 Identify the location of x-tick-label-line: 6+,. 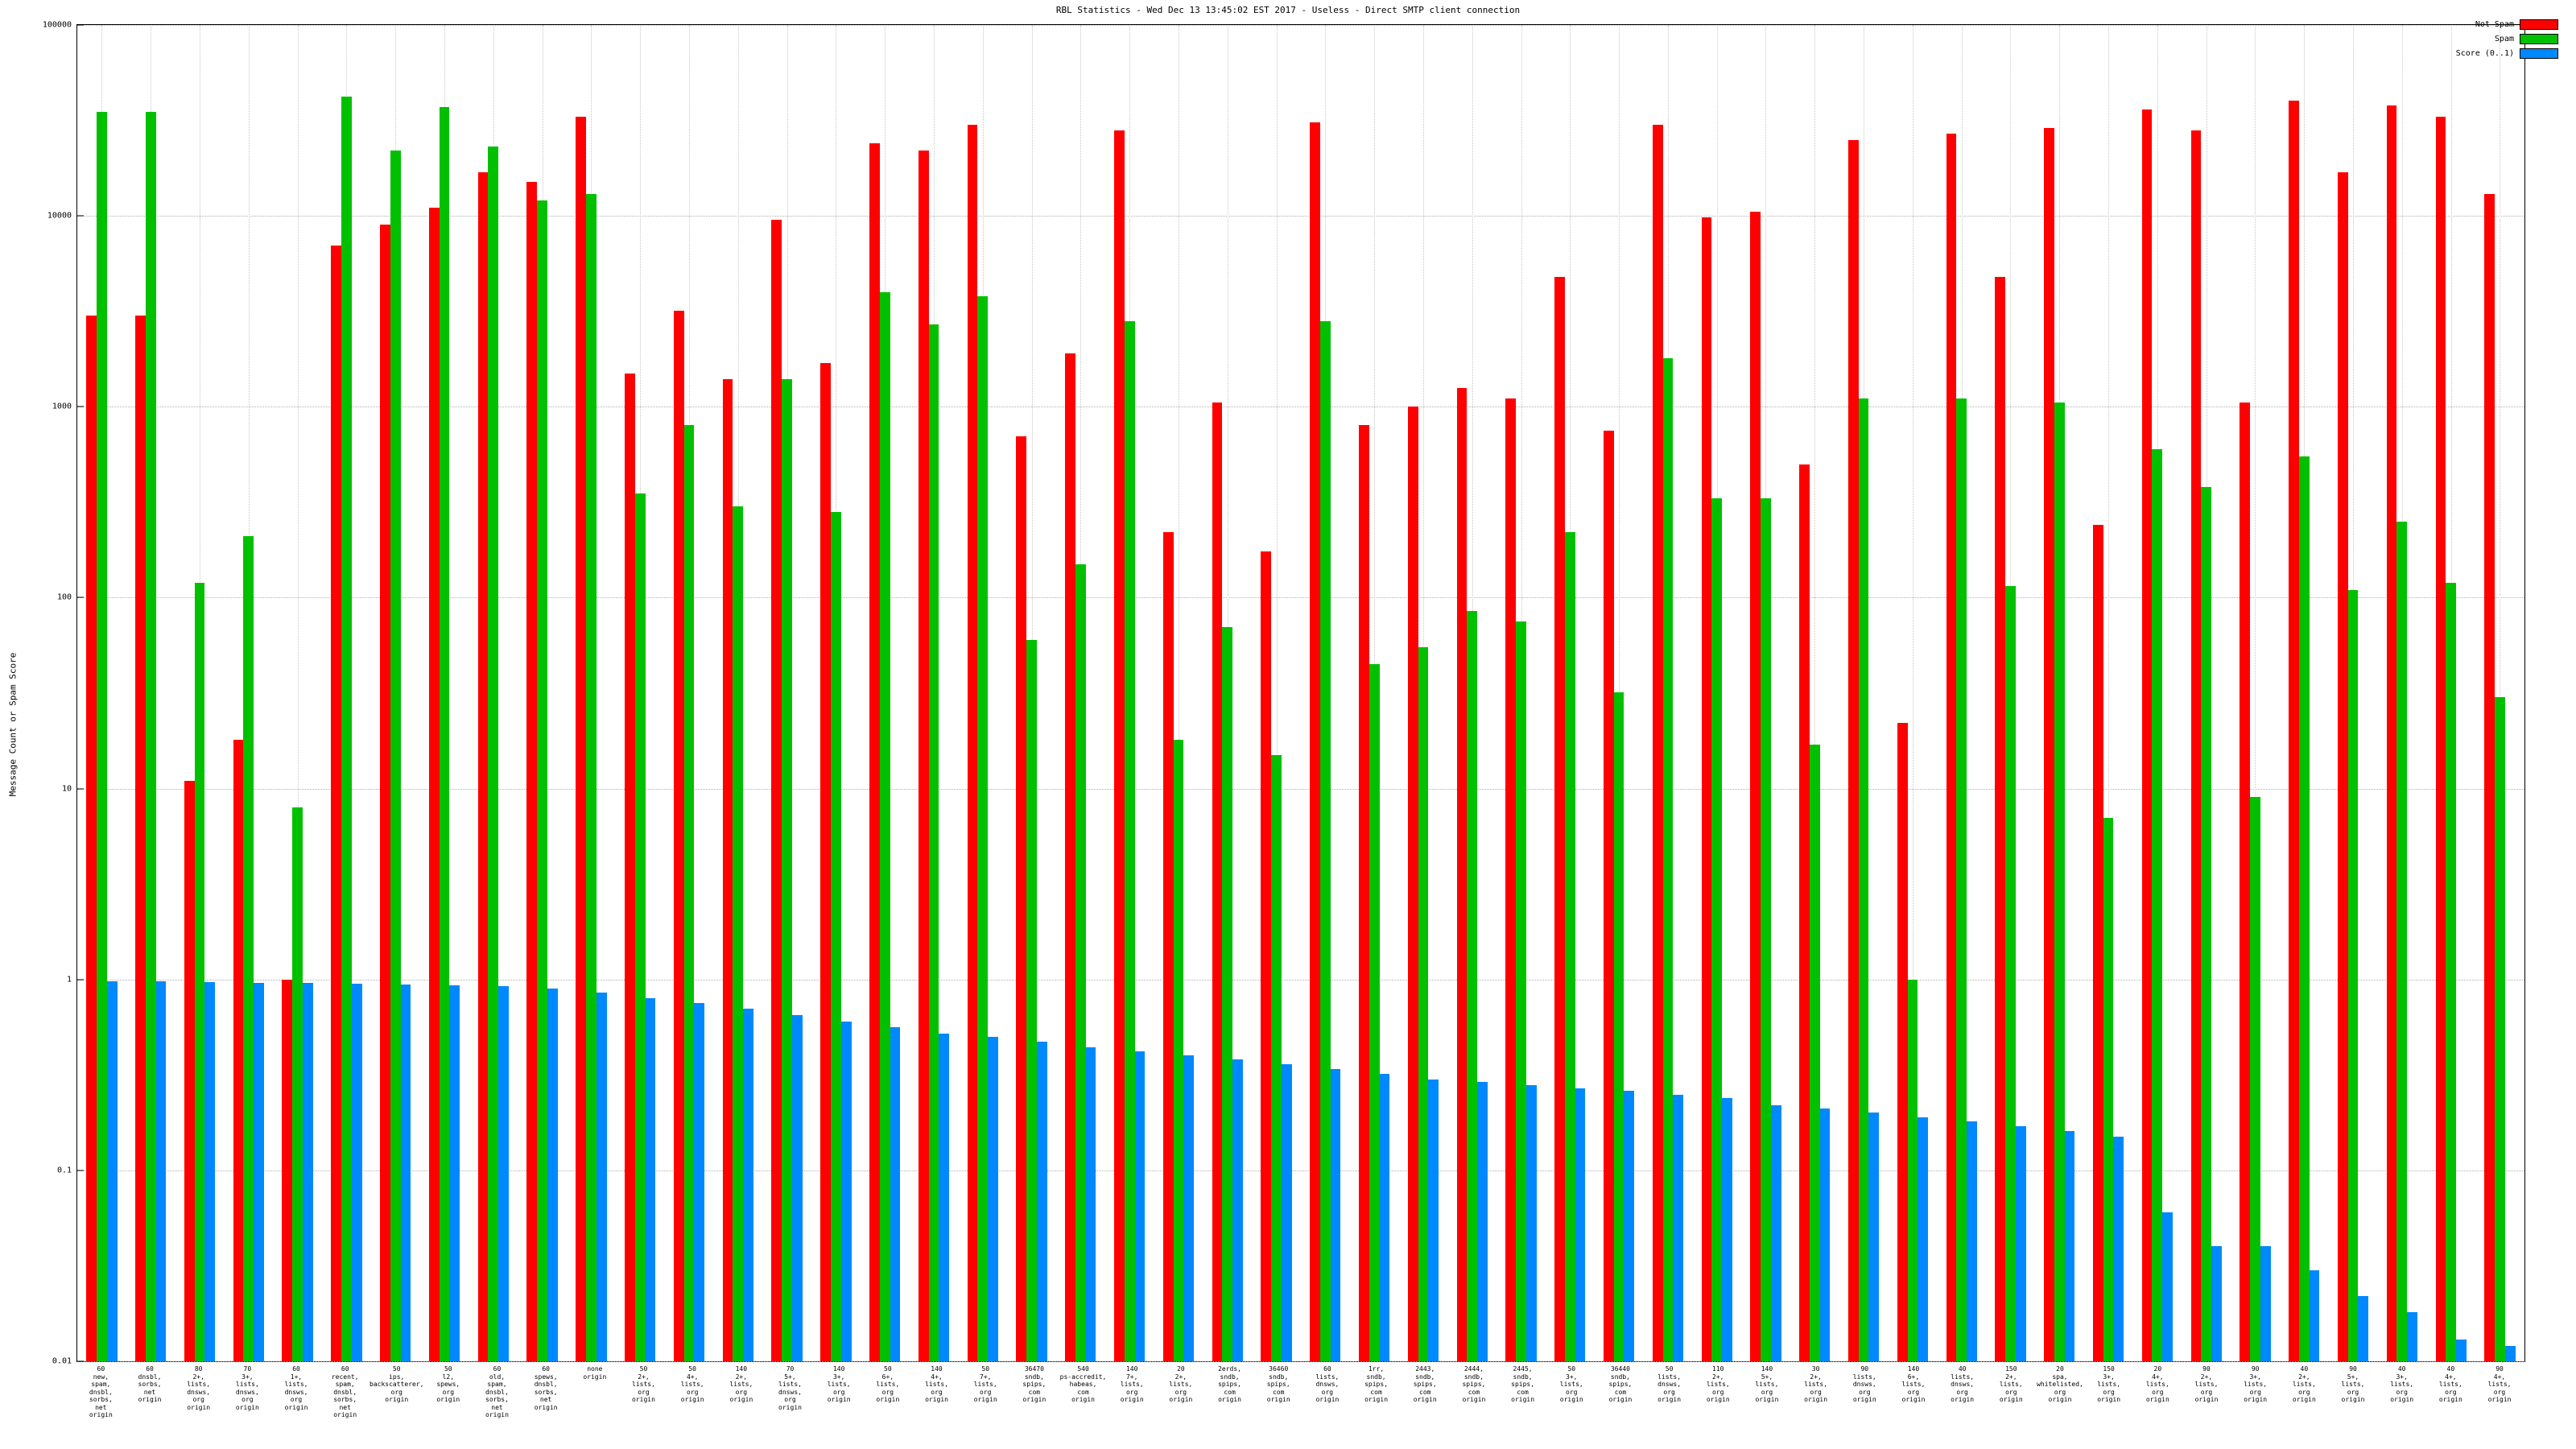
(887, 1377).